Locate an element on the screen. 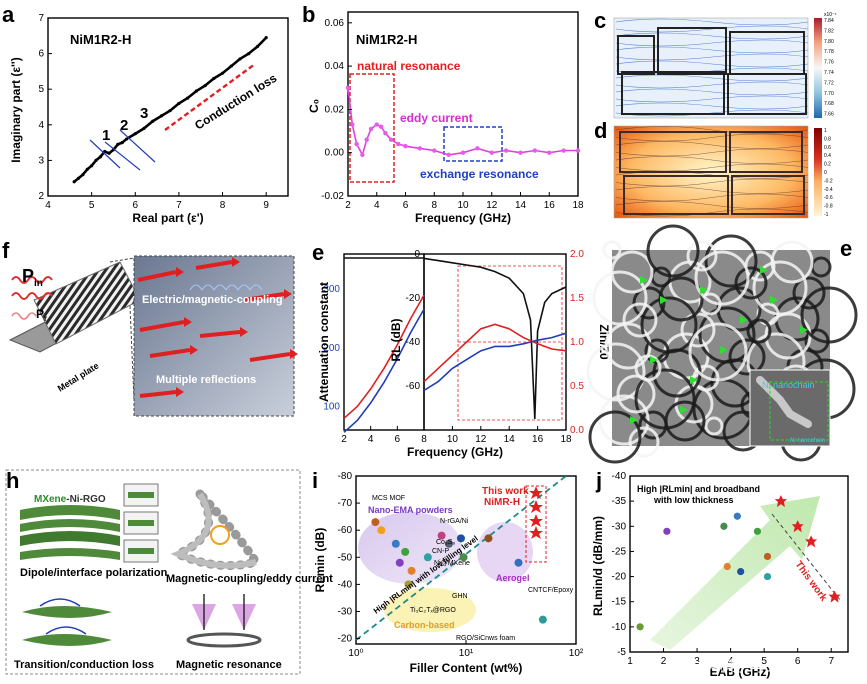 This screenshot has height=684, width=867. inset-highlight is located at coordinates (799, 411).